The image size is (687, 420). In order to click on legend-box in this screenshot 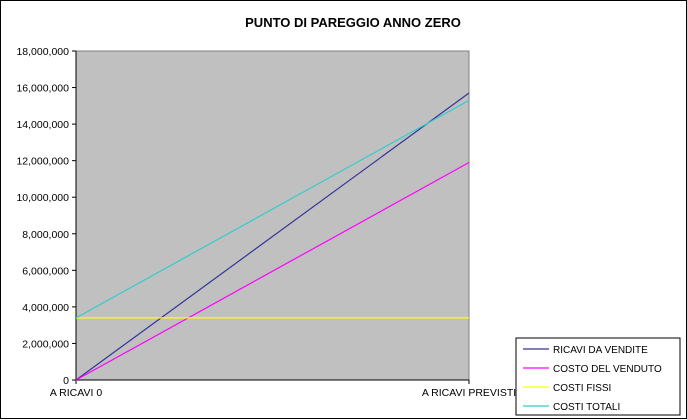, I will do `click(598, 376)`.